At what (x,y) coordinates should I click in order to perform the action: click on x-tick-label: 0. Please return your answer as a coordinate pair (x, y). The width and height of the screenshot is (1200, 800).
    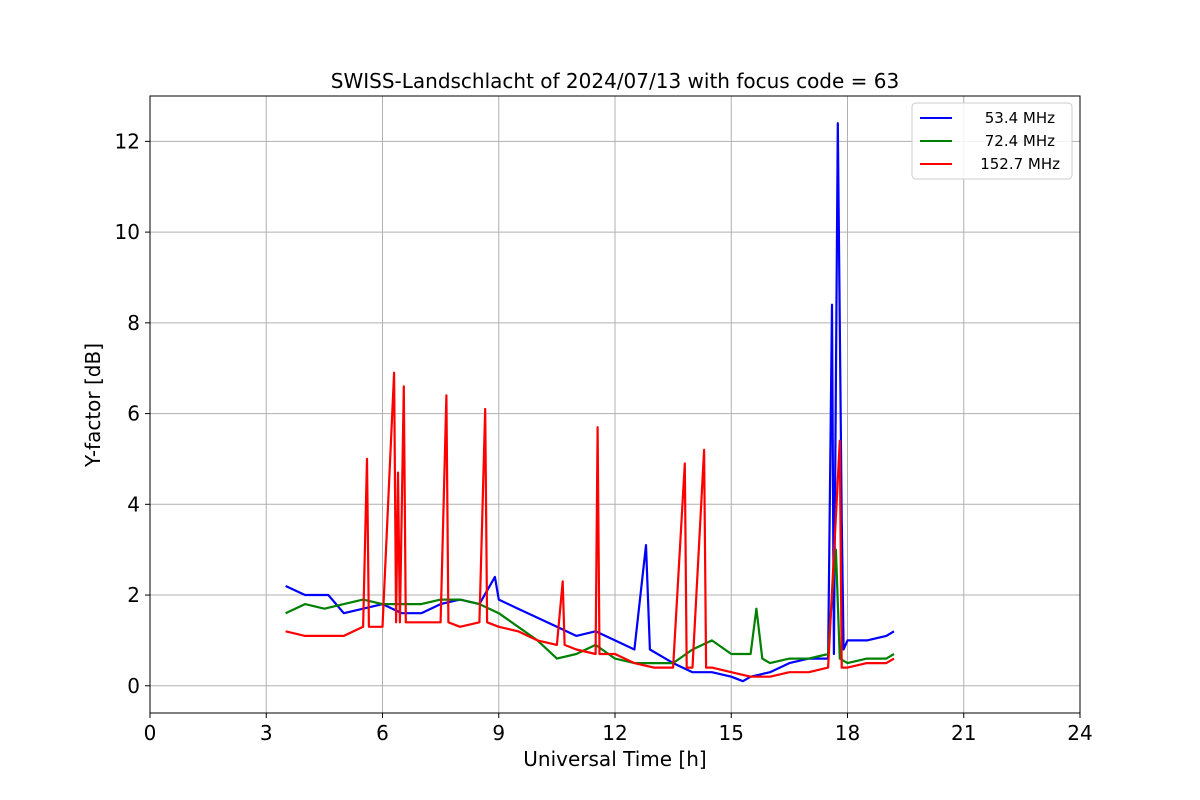
    Looking at the image, I should click on (150, 733).